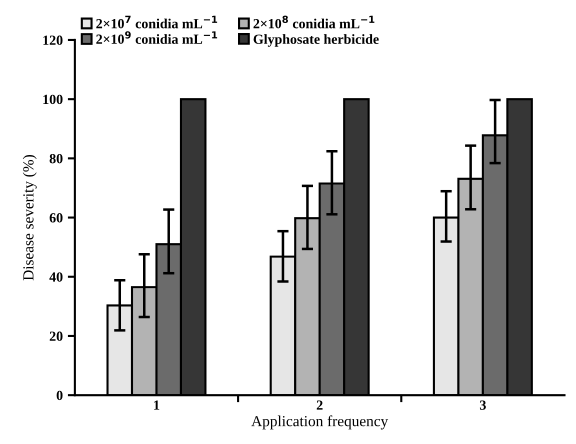  Describe the element at coordinates (59, 395) in the screenshot. I see `y-tick-label: 0` at that location.